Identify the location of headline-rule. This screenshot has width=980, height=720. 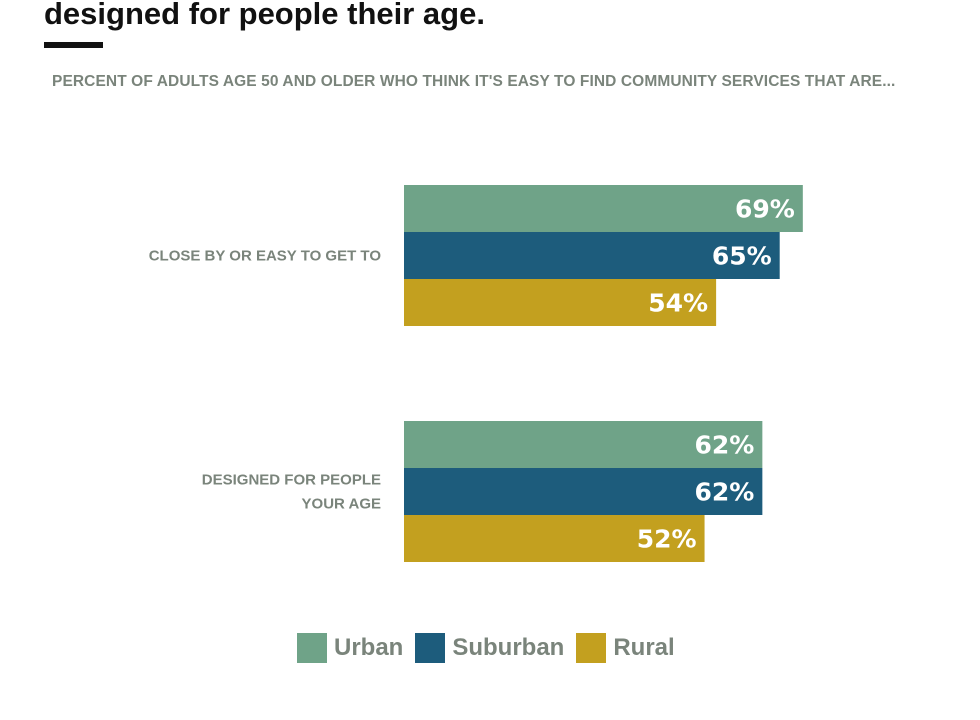
(73, 45).